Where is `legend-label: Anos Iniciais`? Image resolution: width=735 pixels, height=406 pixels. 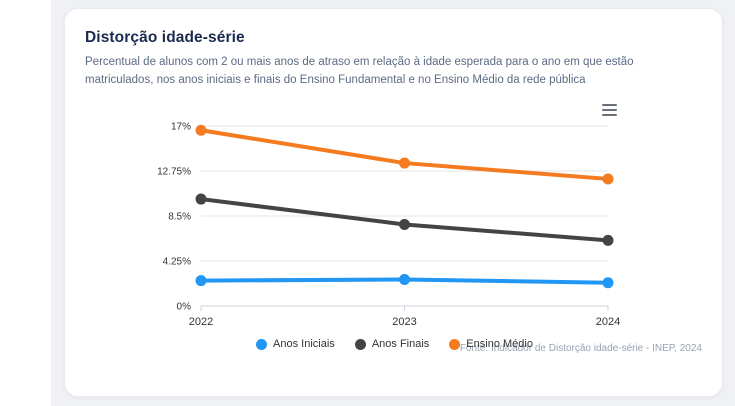
legend-label: Anos Iniciais is located at coordinates (304, 344).